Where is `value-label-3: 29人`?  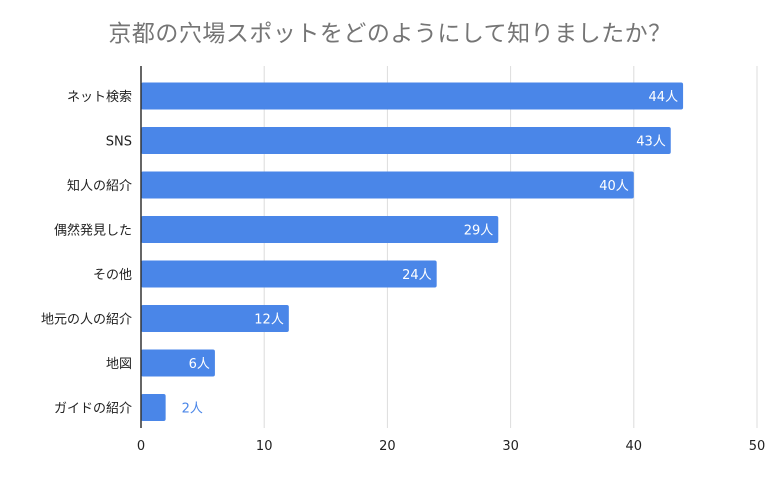 value-label-3: 29人 is located at coordinates (479, 231).